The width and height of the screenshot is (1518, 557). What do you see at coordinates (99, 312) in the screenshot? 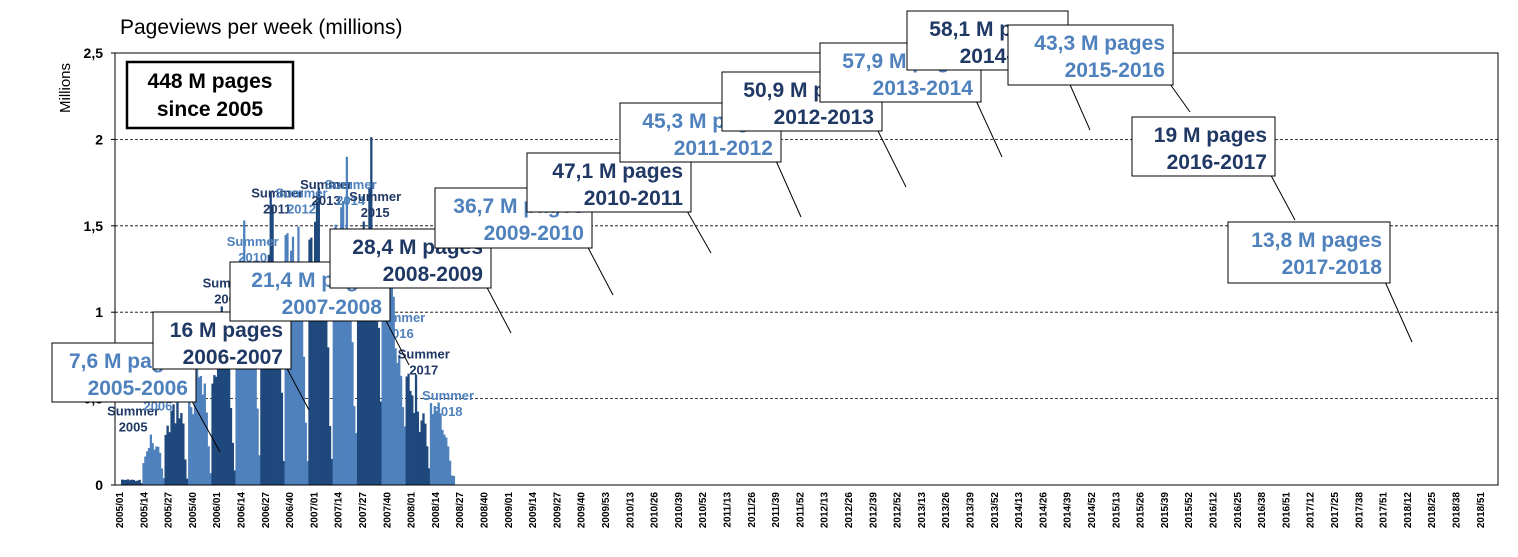
I see `y-tick-label: 1` at bounding box center [99, 312].